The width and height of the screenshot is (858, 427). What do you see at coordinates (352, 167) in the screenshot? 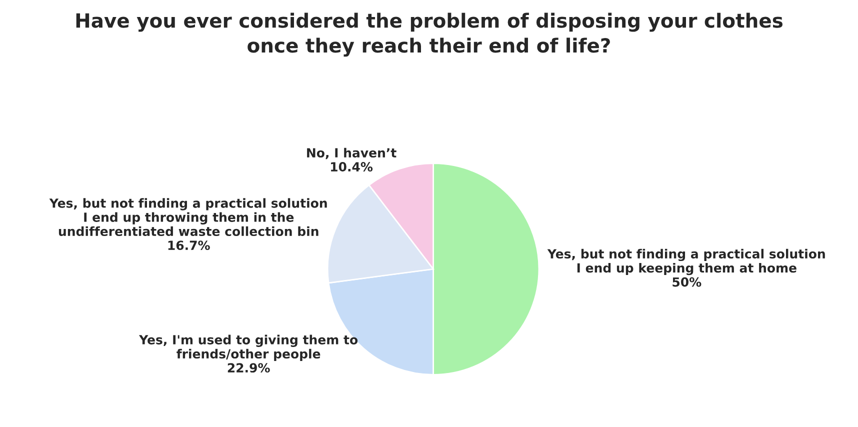
I see `data-label: 10.4%` at bounding box center [352, 167].